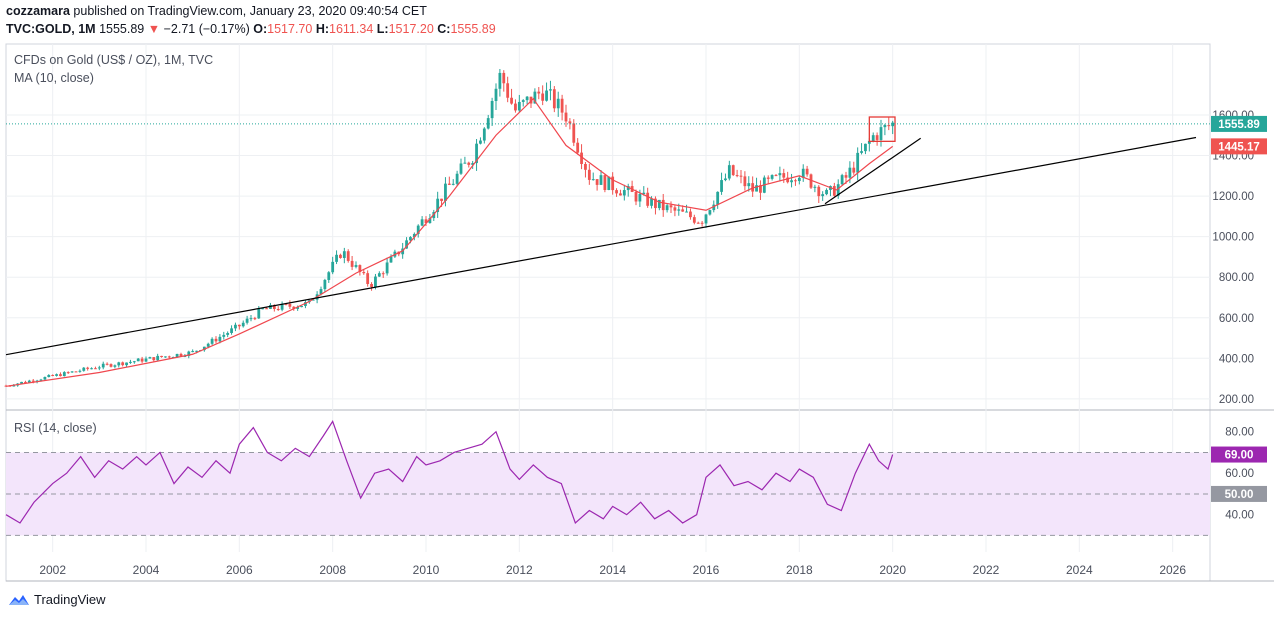 The height and width of the screenshot is (618, 1274). I want to click on close-label: C:, so click(444, 29).